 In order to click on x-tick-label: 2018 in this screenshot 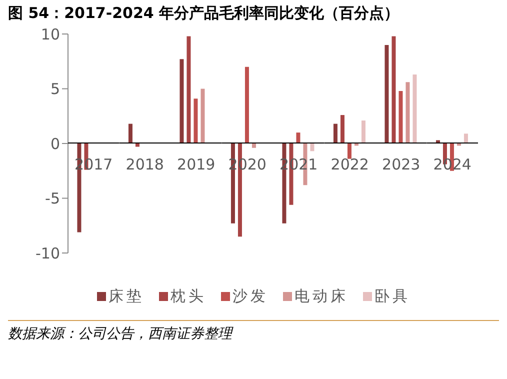, I will do `click(145, 165)`.